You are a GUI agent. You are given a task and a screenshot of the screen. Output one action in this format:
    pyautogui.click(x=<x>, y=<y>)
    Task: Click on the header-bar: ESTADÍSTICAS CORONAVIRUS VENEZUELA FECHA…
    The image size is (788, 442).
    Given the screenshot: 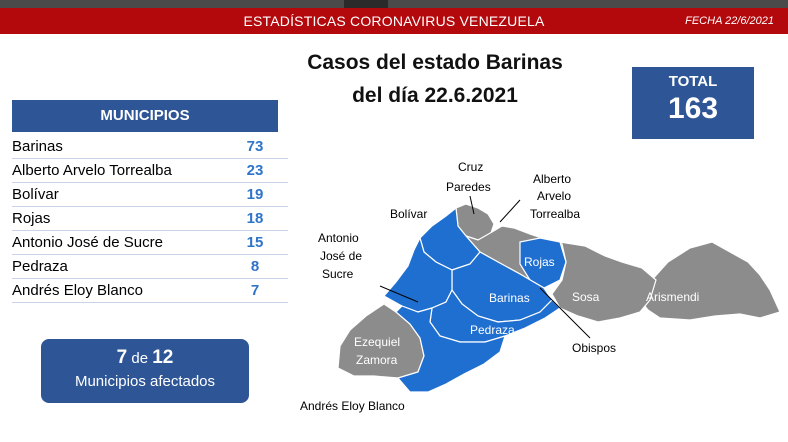 What is the action you would take?
    pyautogui.click(x=394, y=21)
    